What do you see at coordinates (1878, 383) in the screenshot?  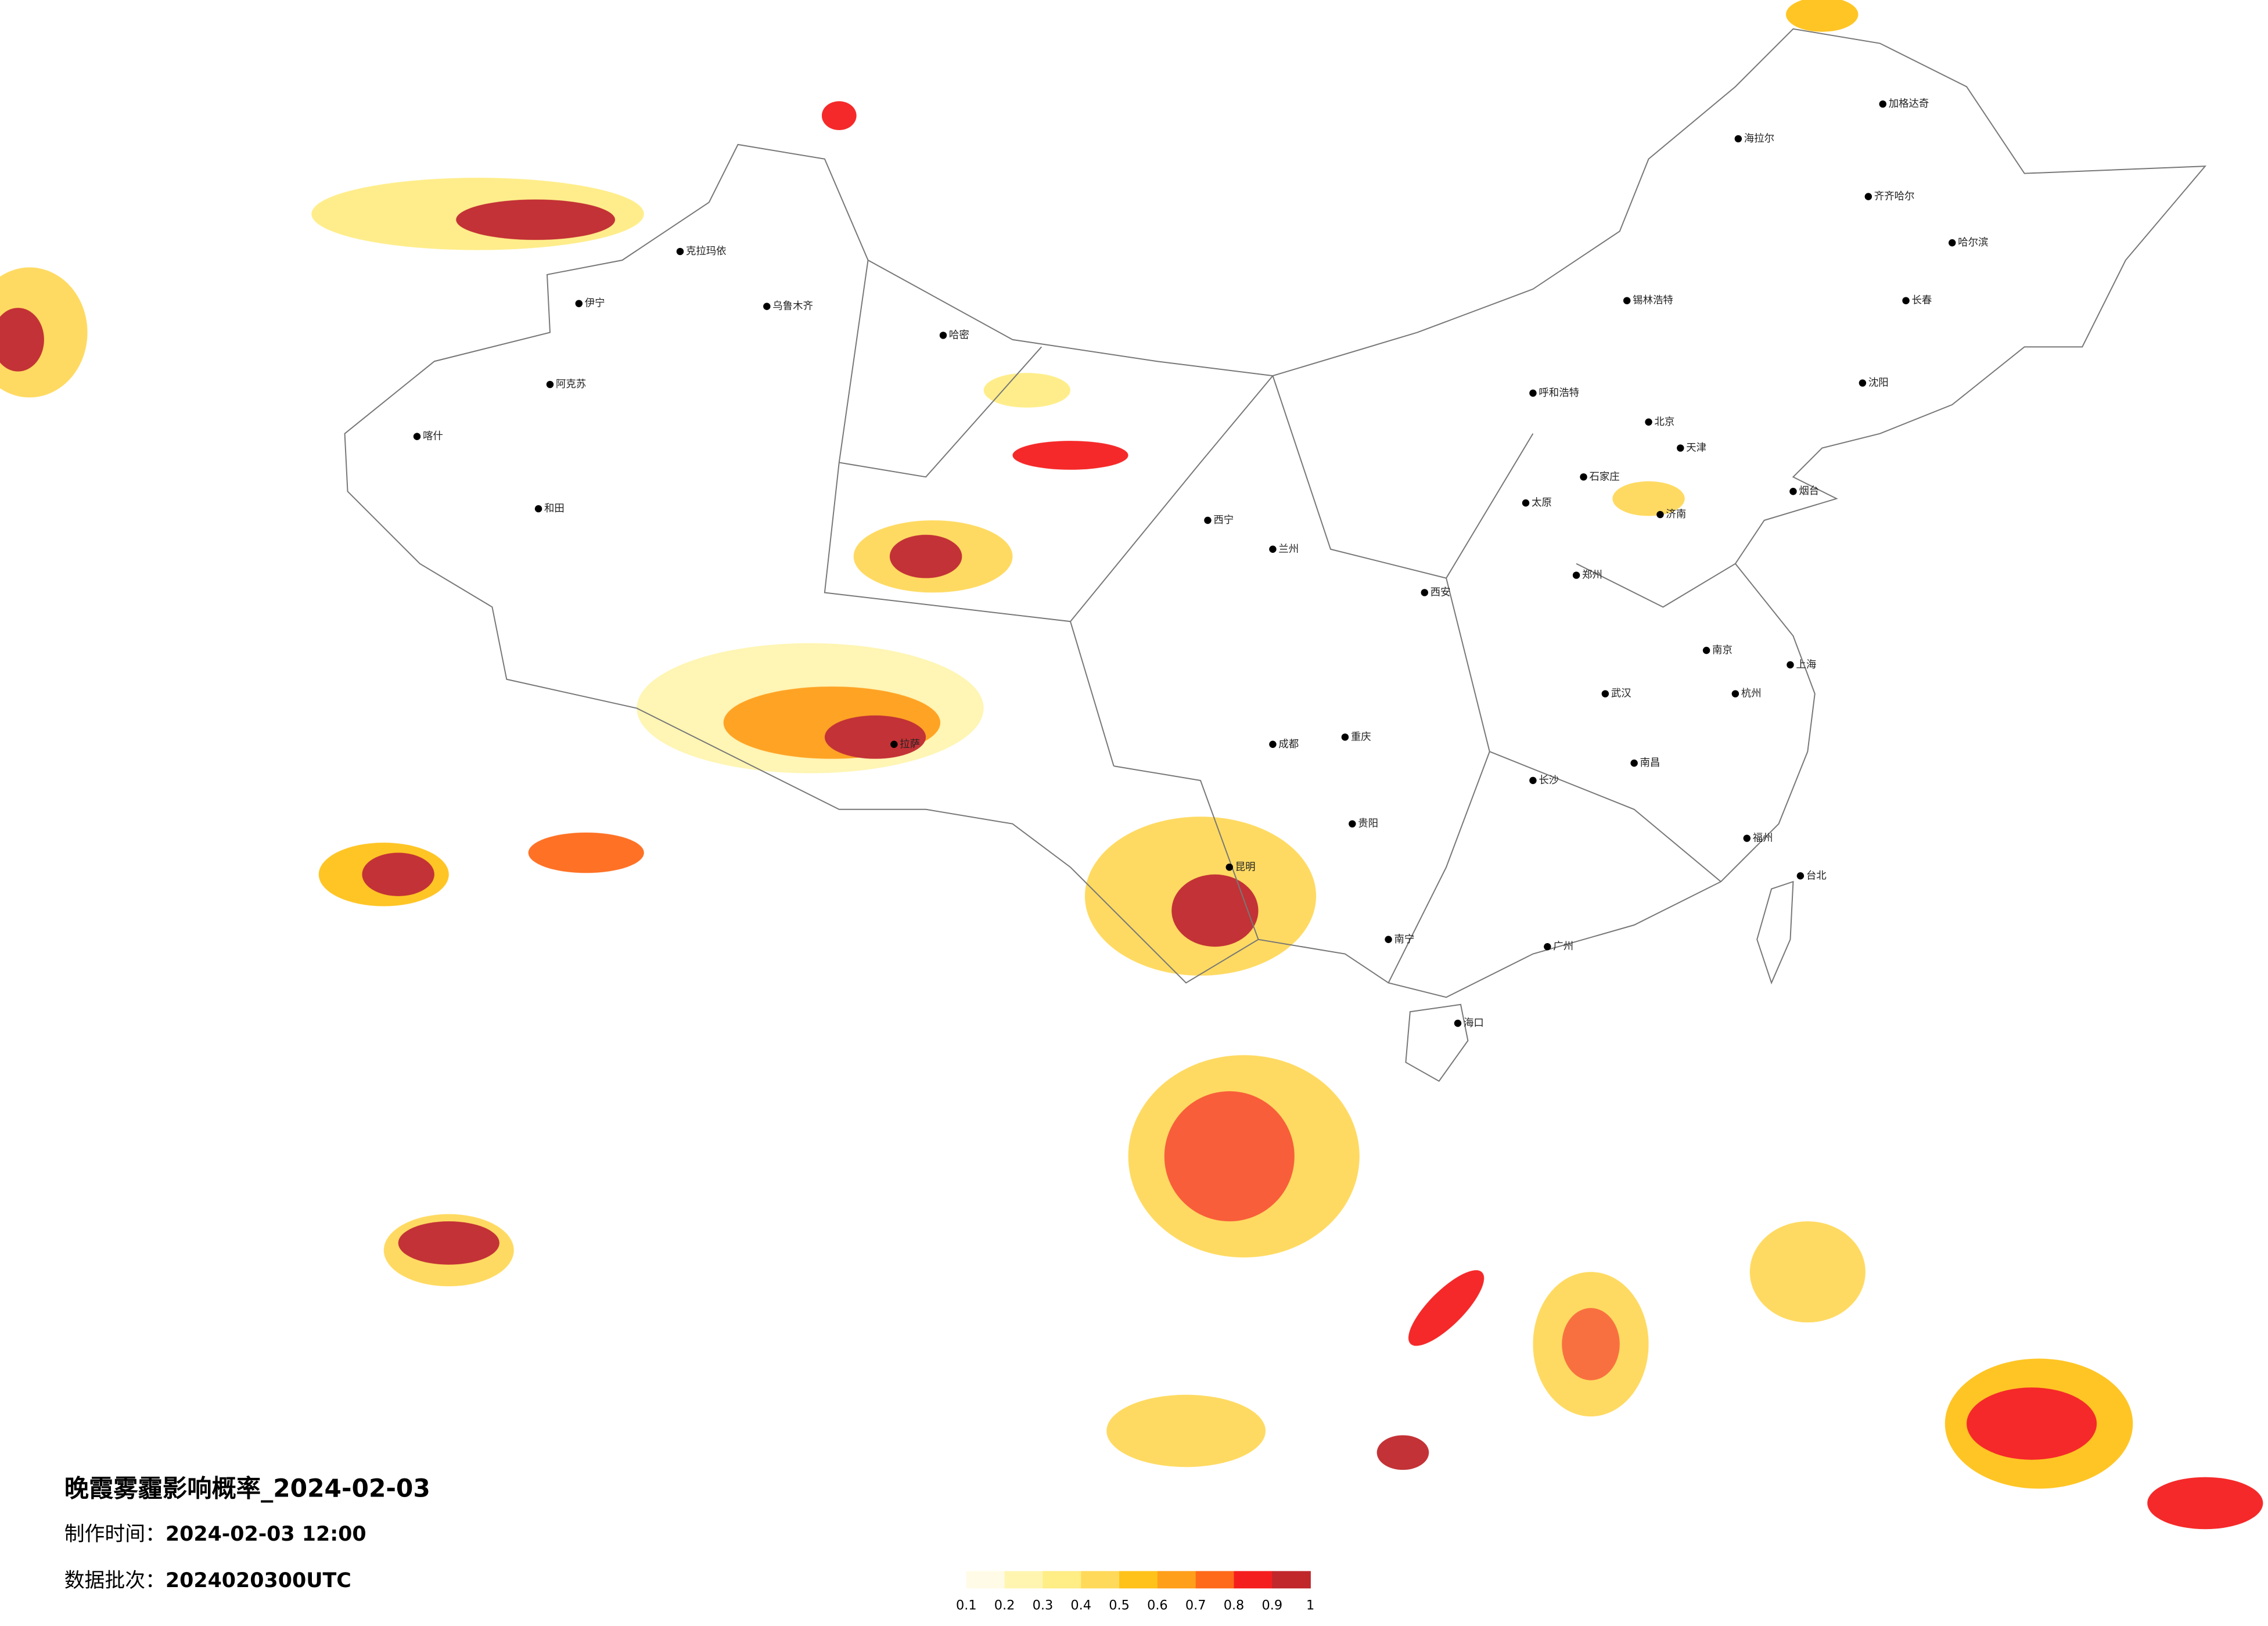 I see `city-label: 沈阳` at bounding box center [1878, 383].